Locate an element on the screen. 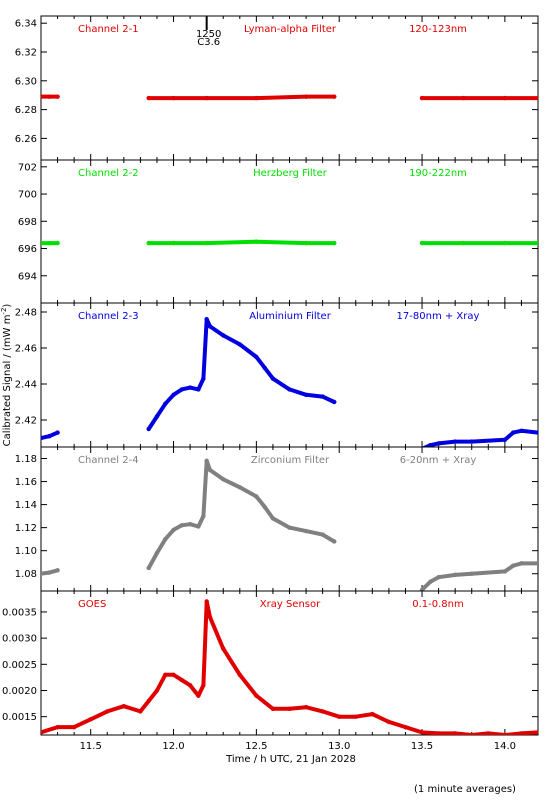  y-tick-label: 1.12 is located at coordinates (26, 528).